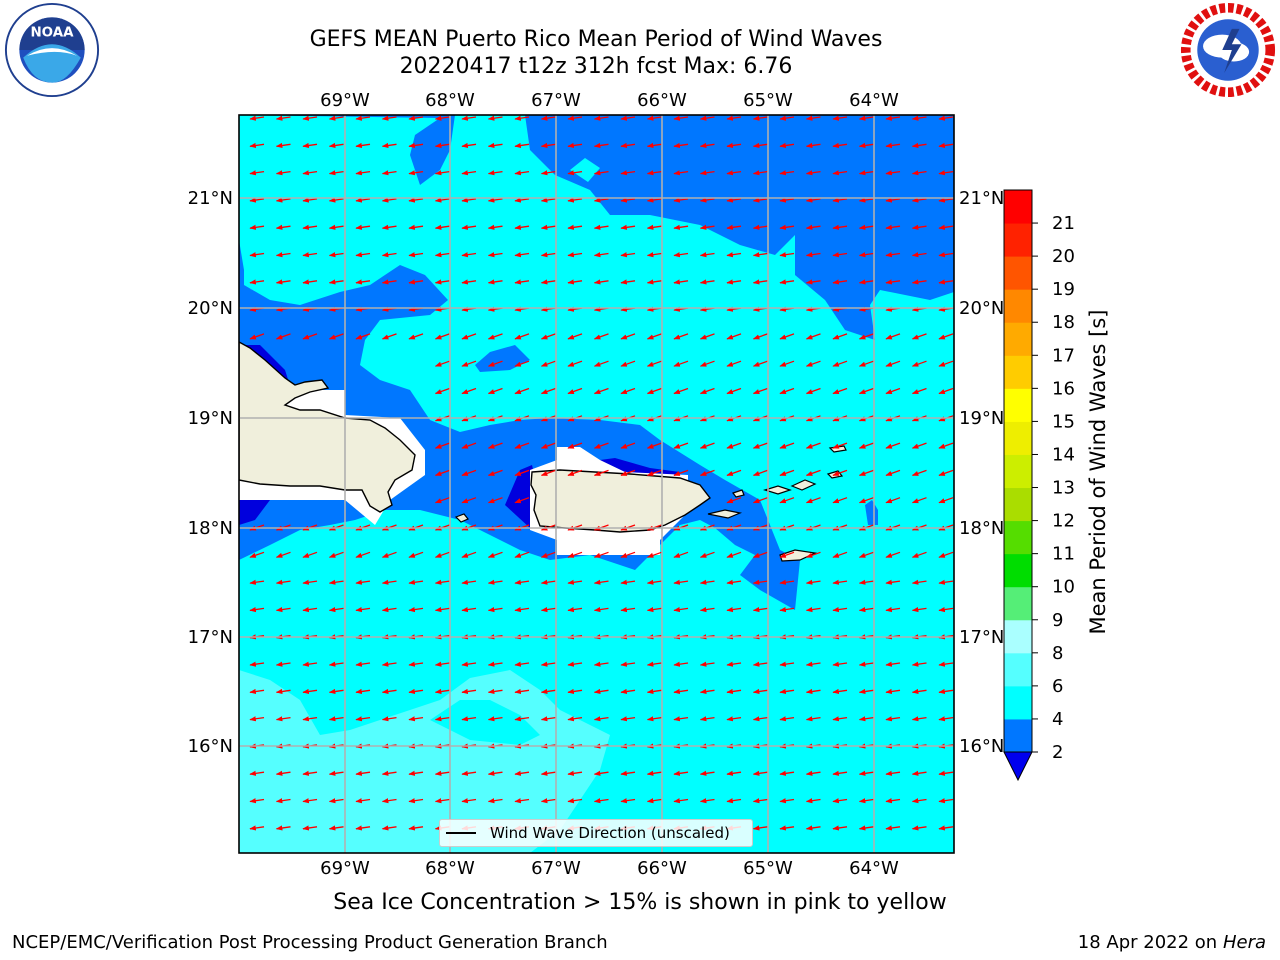 The image size is (1280, 960). Describe the element at coordinates (345, 868) in the screenshot. I see `lon-label-bottom: 69°W` at that location.